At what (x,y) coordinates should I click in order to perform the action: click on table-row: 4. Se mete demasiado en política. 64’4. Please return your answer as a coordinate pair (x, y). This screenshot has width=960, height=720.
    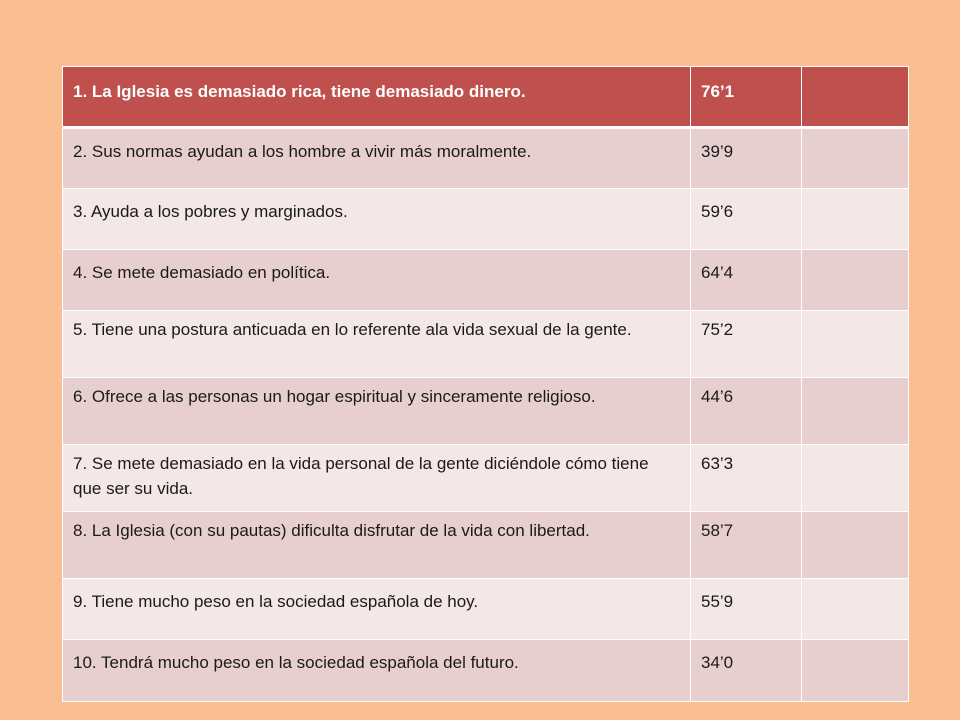
    Looking at the image, I should click on (485, 280).